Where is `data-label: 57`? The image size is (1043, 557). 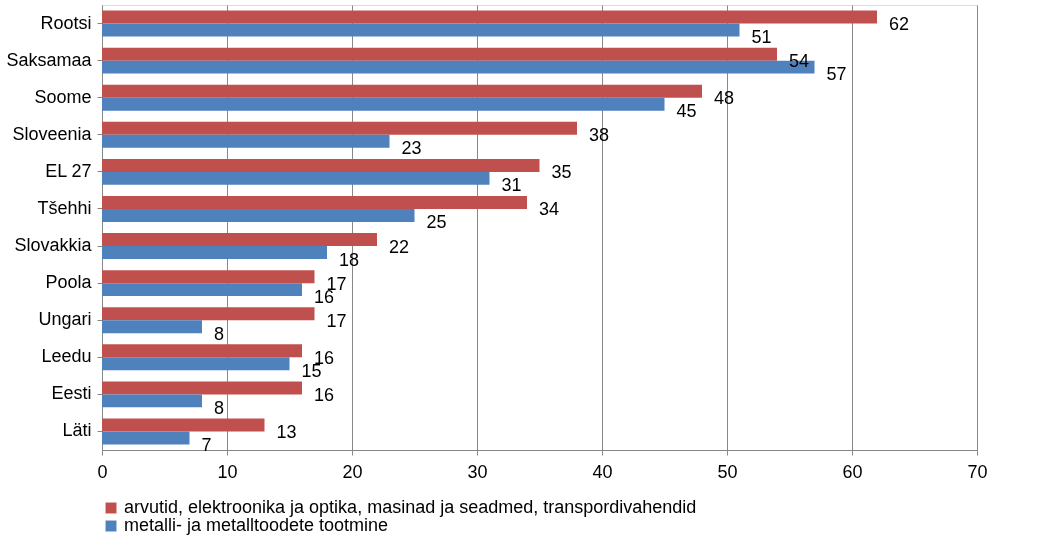
data-label: 57 is located at coordinates (836, 74).